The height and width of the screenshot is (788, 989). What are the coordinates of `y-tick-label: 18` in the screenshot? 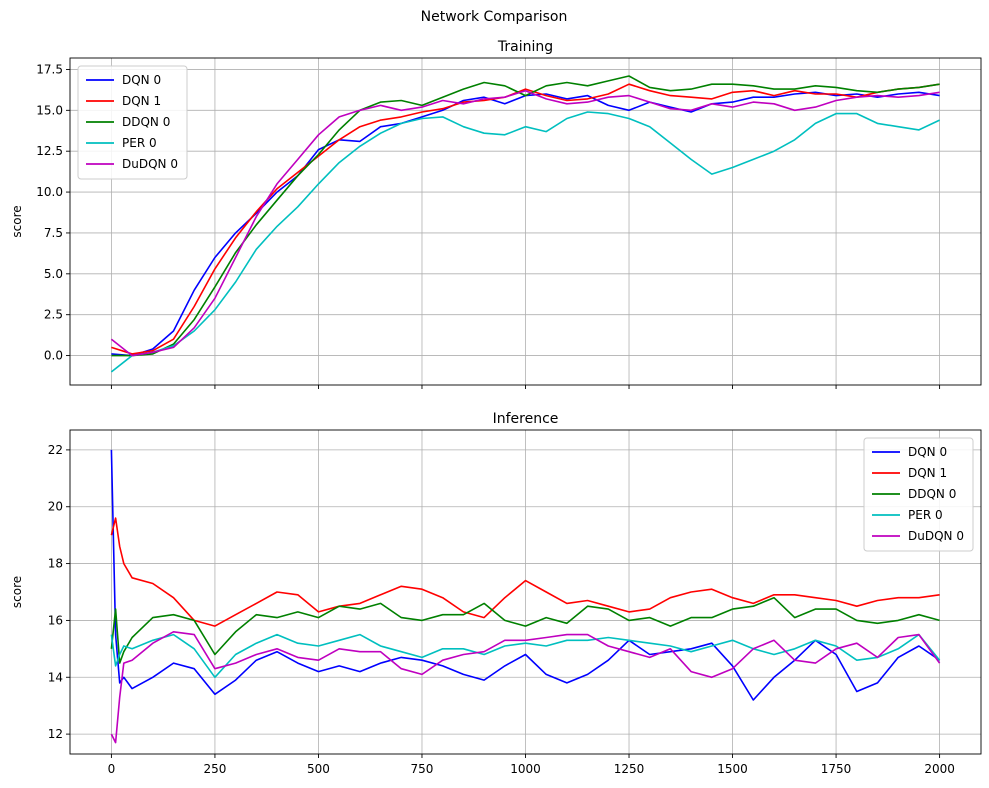 It's located at (55, 564).